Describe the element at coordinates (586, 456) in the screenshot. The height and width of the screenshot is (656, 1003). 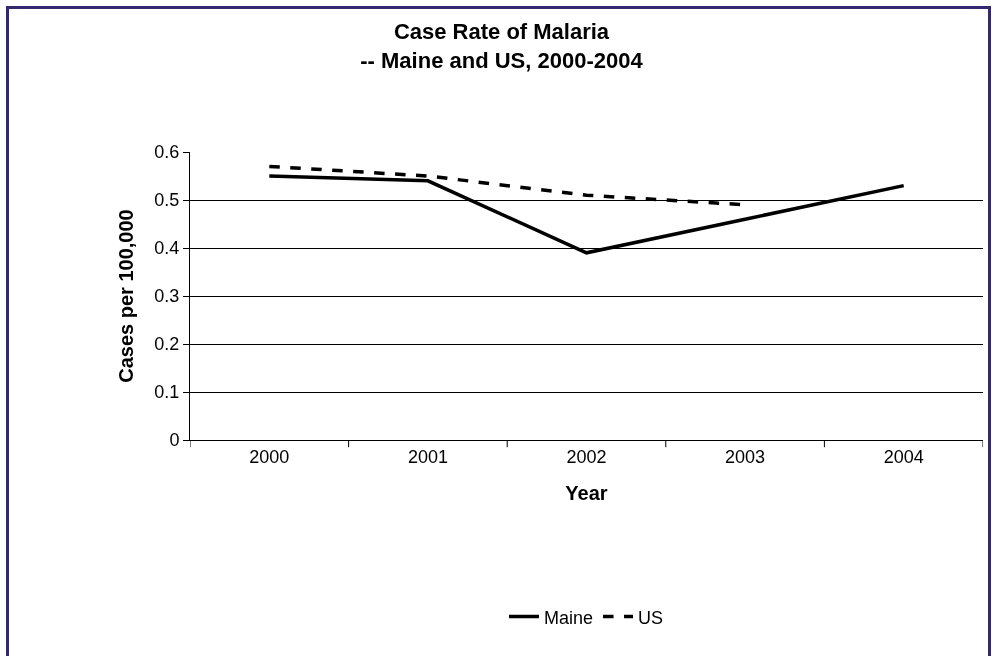
I see `x-tick-label: 2002` at that location.